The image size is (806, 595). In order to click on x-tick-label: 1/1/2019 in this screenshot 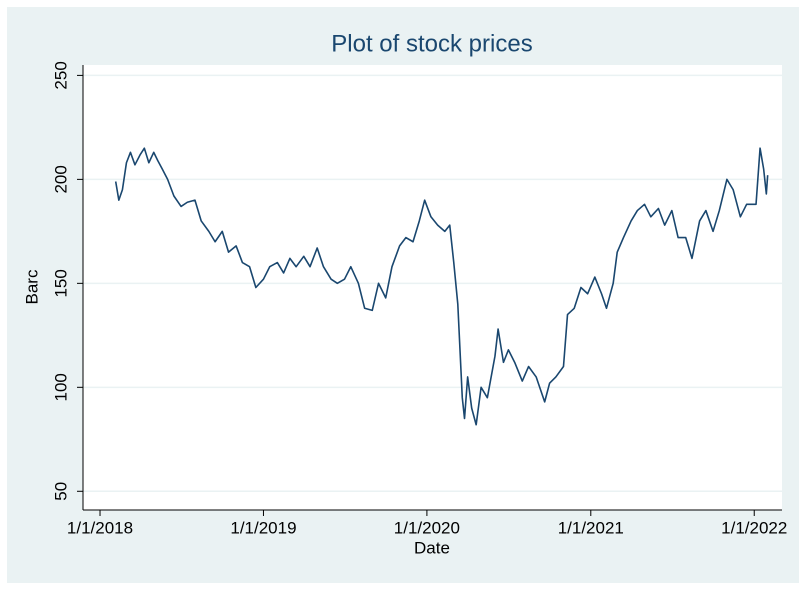, I will do `click(263, 527)`.